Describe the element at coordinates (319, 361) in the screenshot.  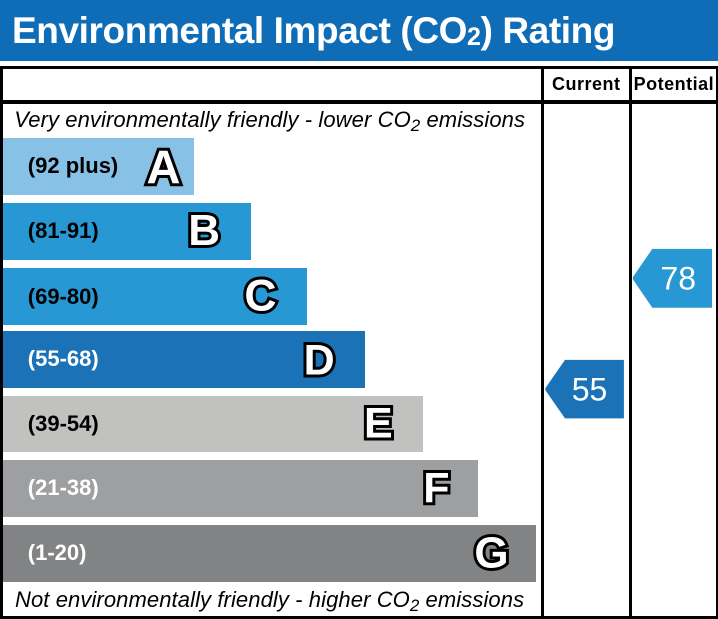
I see `svg-text: D` at that location.